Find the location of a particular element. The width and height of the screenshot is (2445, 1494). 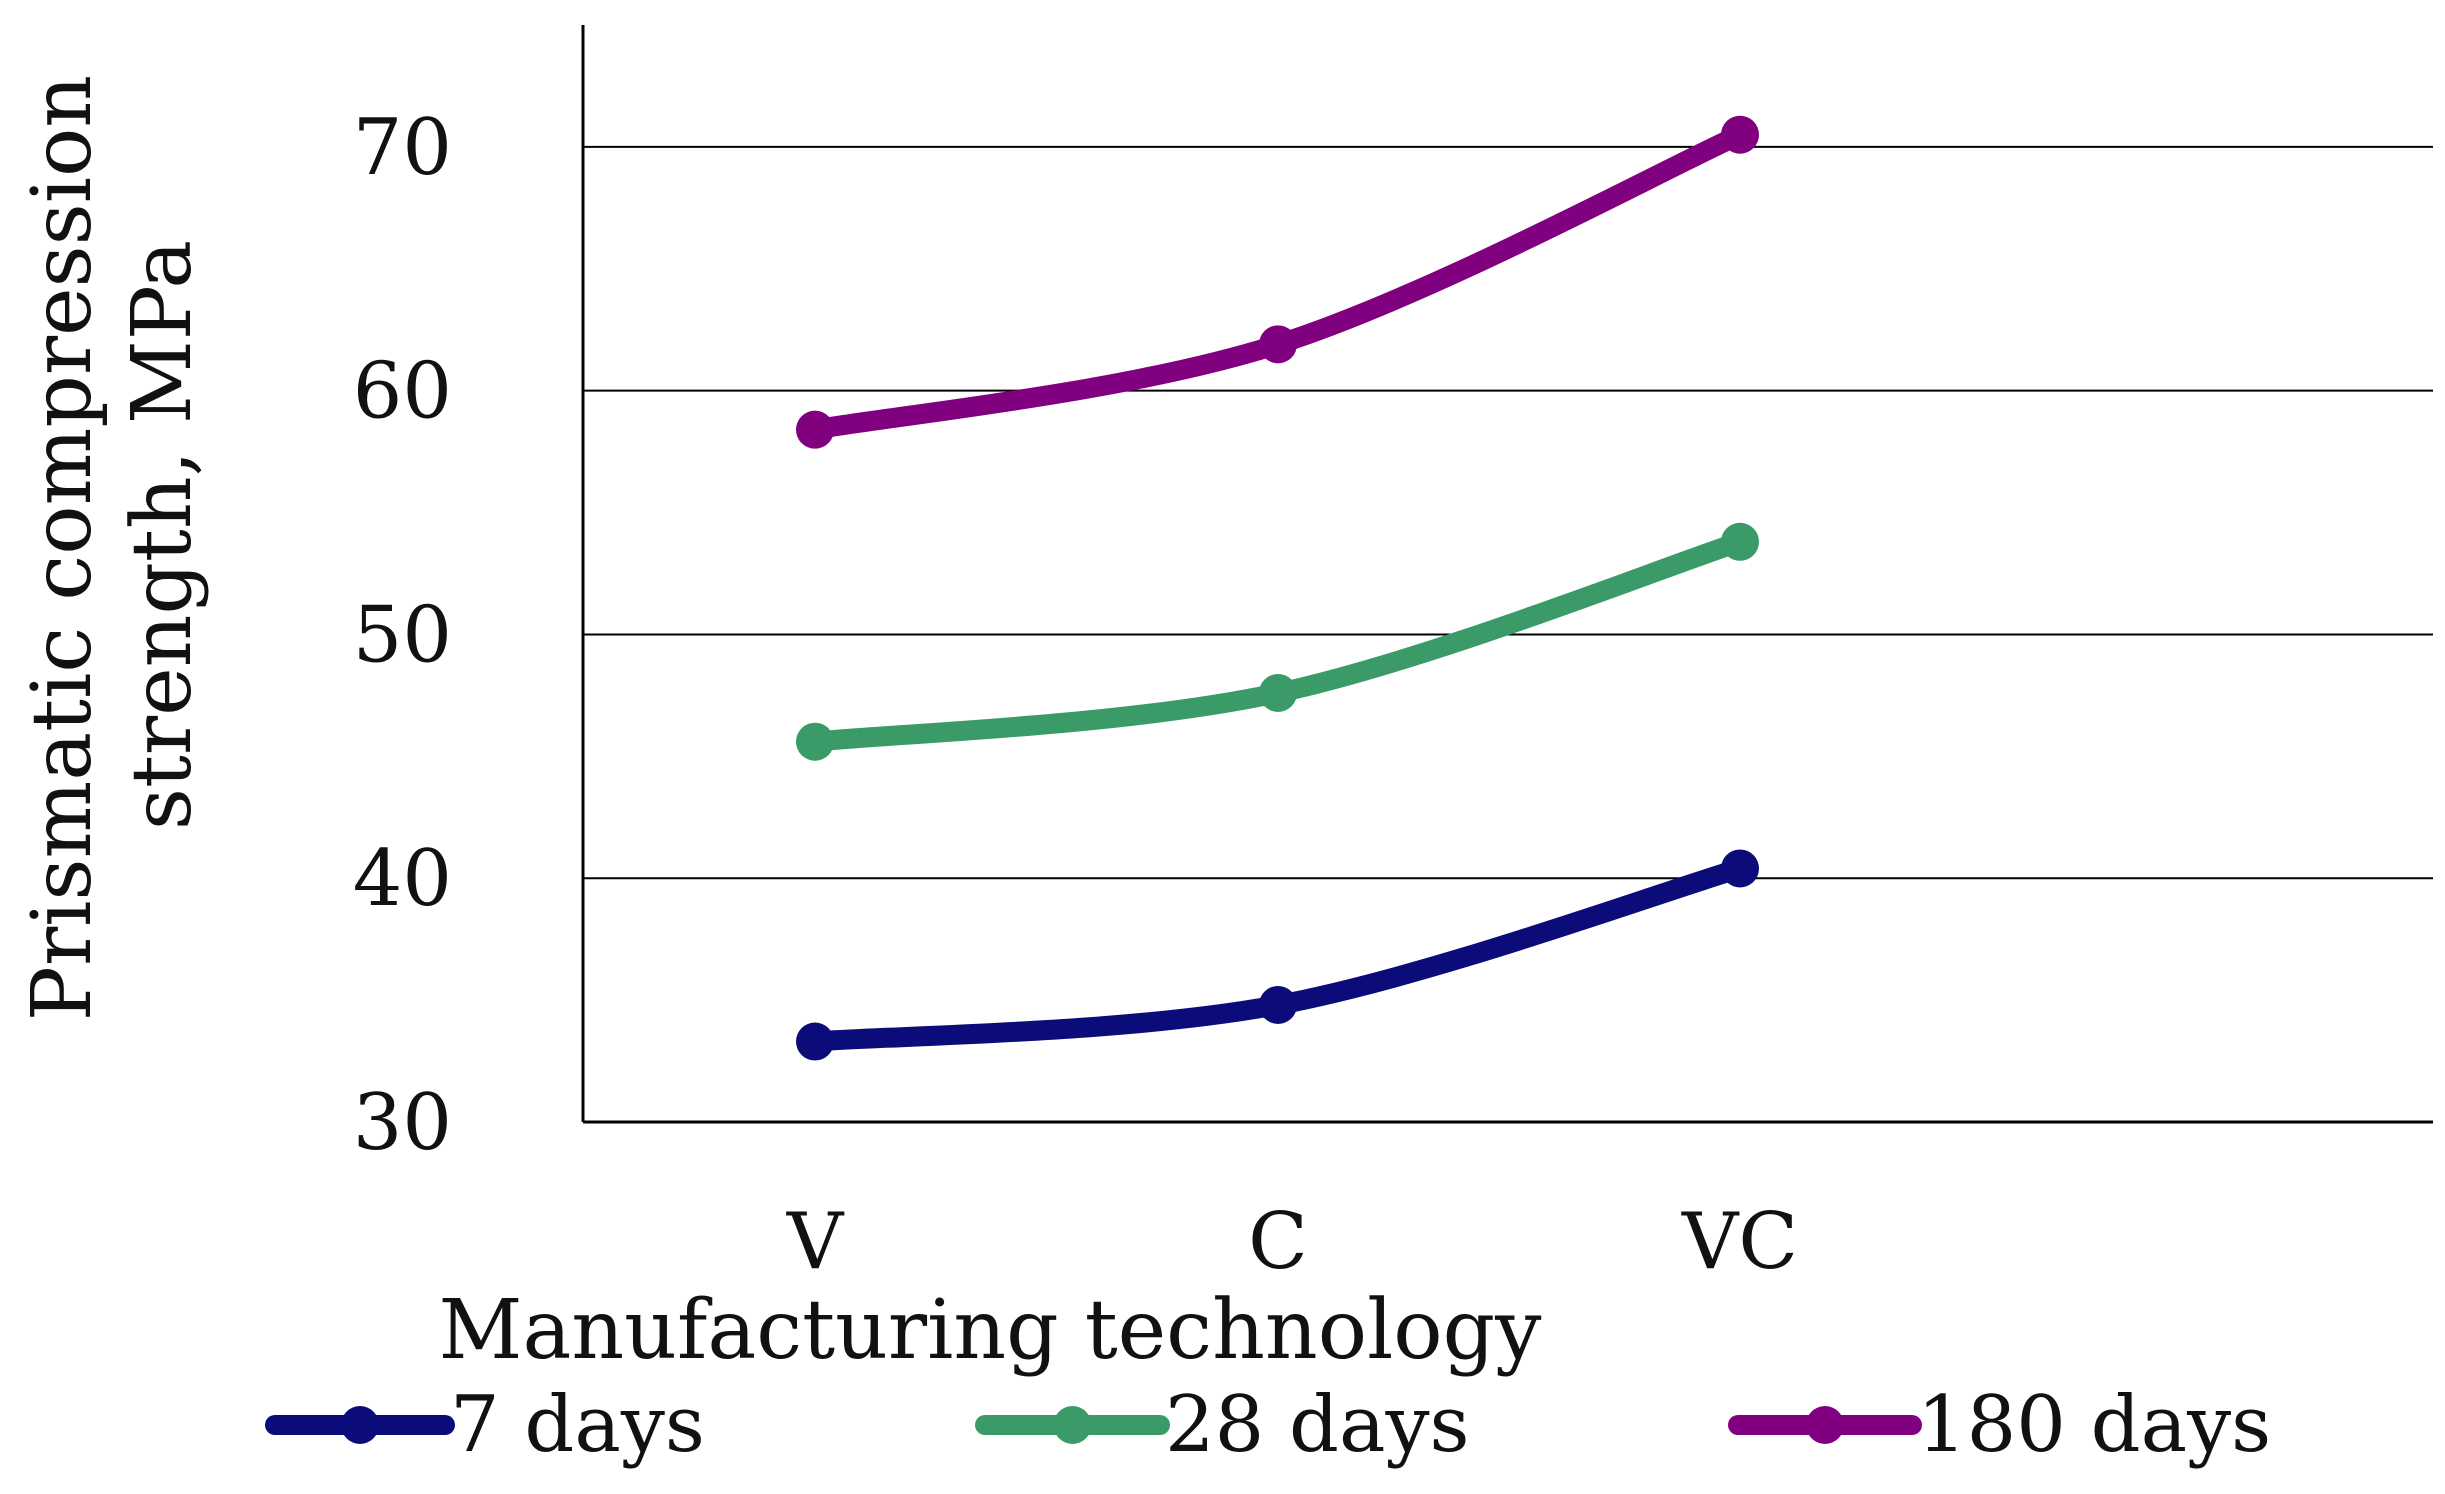

series-line is located at coordinates (1277, 282).